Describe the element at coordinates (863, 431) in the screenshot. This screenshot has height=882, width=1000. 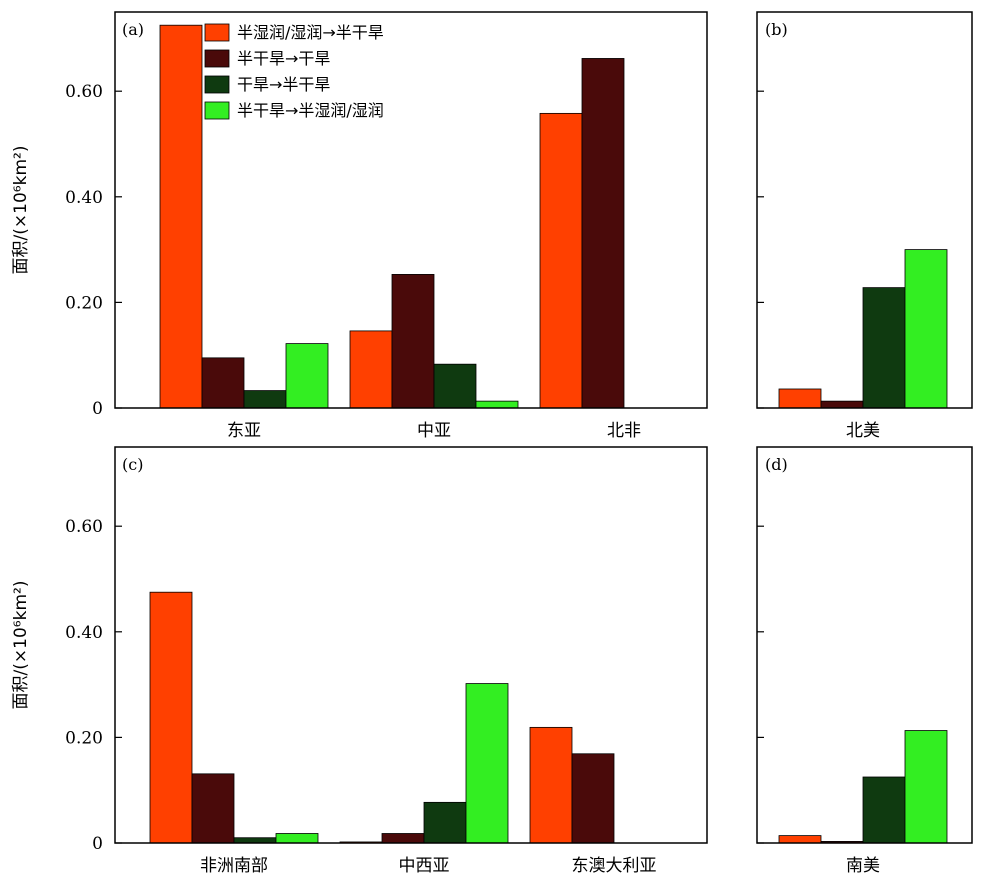
I see `category-label: 北美` at that location.